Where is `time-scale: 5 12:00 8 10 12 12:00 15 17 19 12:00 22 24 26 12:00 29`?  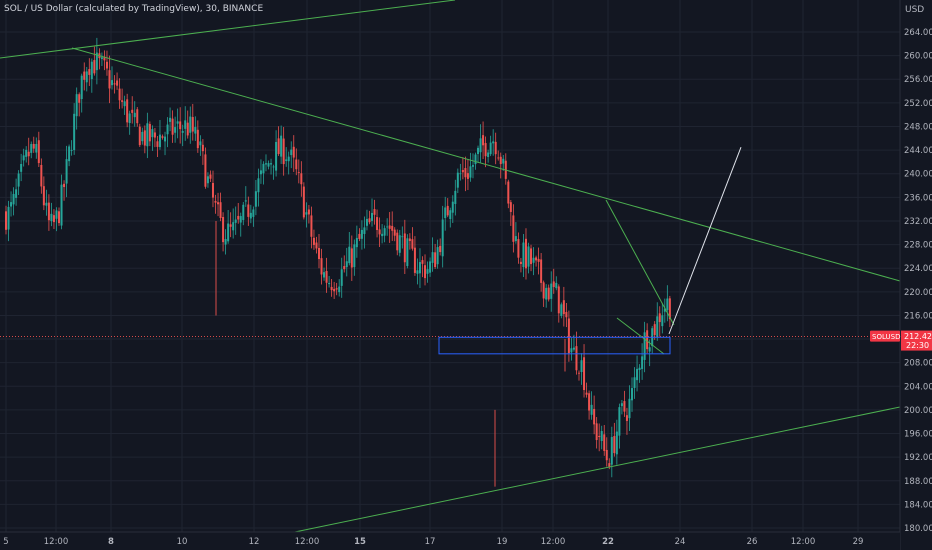 time-scale: 5 12:00 8 10 12 12:00 15 17 19 12:00 22 24 26 12:00 29 is located at coordinates (450, 540).